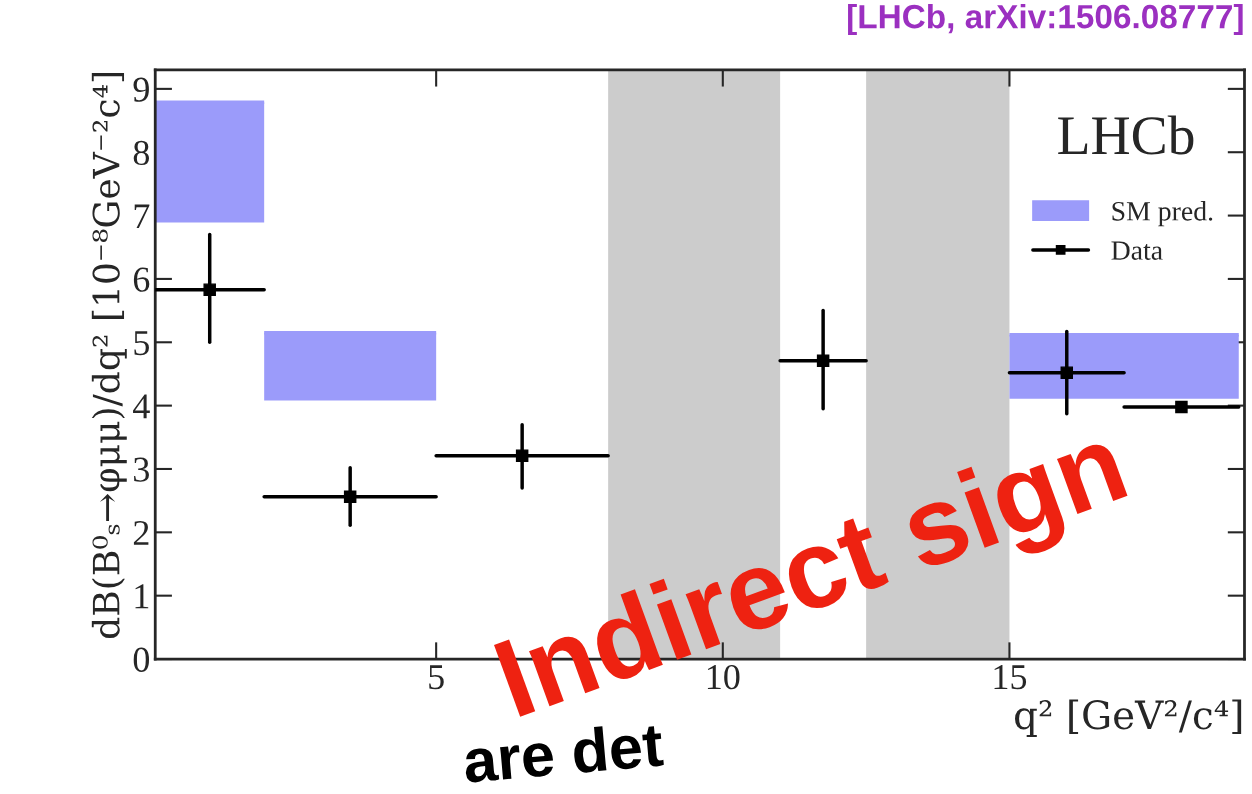 The height and width of the screenshot is (794, 1252). What do you see at coordinates (1010, 677) in the screenshot?
I see `x-tick-label: 15` at bounding box center [1010, 677].